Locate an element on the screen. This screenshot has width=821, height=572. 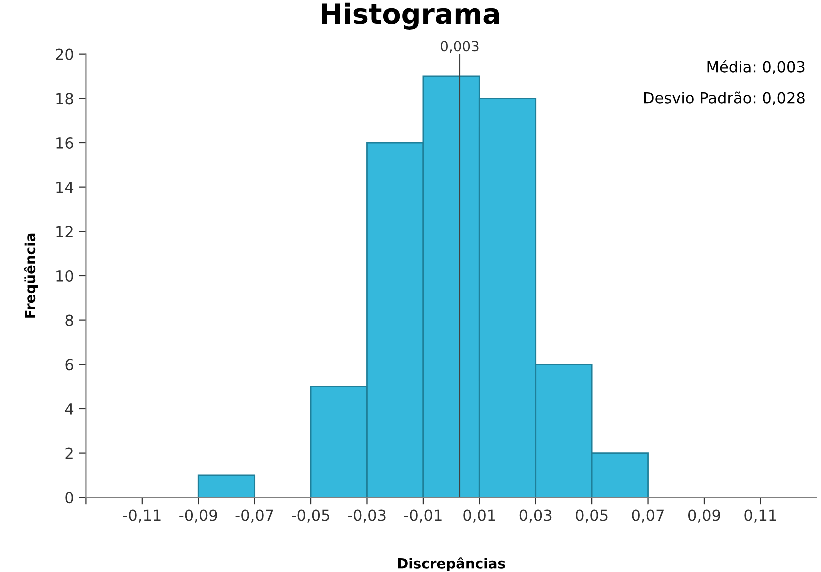
y-tick-label: 18 is located at coordinates (65, 99).